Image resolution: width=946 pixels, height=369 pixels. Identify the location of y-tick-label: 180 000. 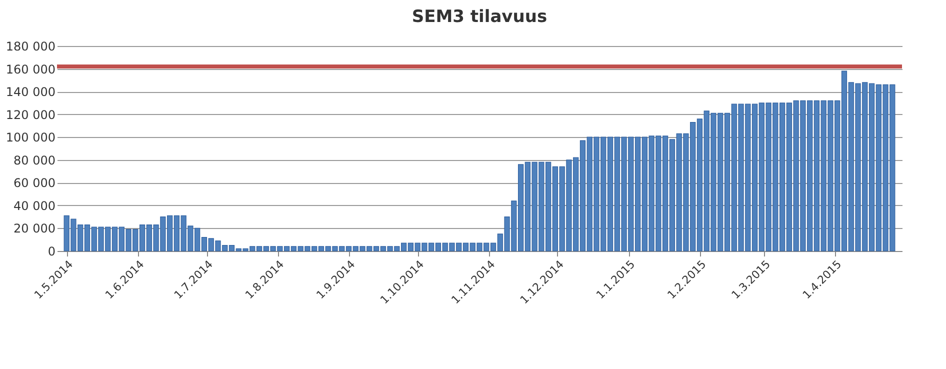
(31, 47).